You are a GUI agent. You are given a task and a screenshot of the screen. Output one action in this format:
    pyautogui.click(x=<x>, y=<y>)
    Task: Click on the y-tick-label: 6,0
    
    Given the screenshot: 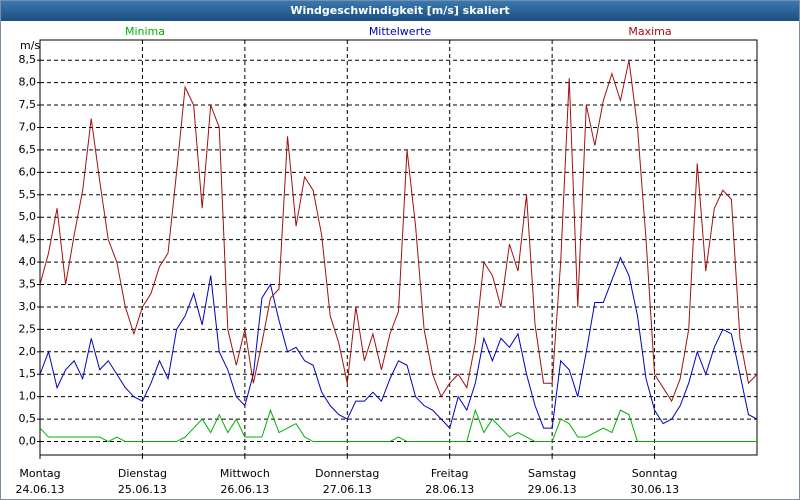 What is the action you would take?
    pyautogui.click(x=28, y=171)
    